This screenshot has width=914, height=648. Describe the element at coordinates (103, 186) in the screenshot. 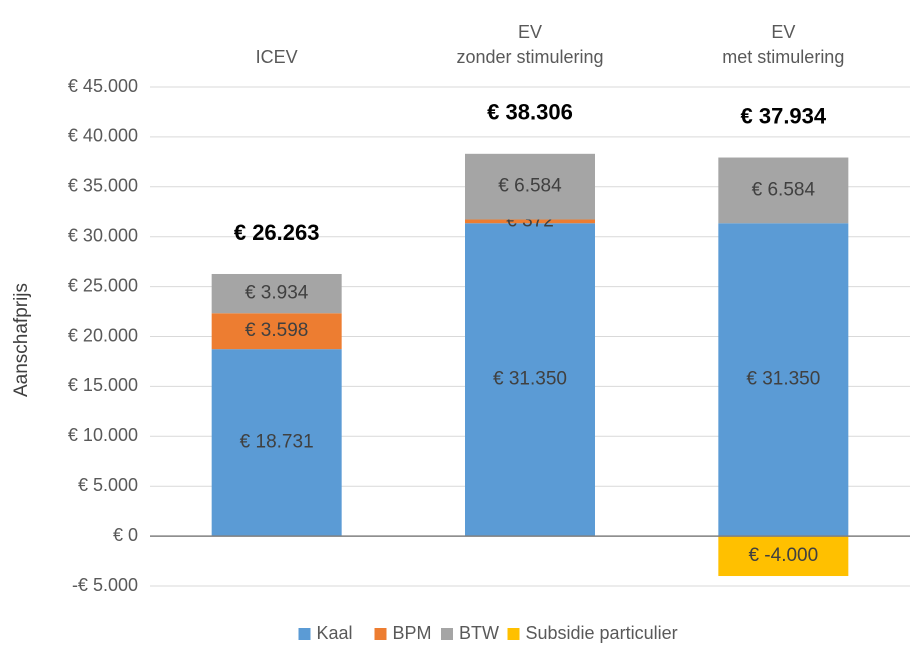

I see `y-tick-label: € 35.000` at that location.